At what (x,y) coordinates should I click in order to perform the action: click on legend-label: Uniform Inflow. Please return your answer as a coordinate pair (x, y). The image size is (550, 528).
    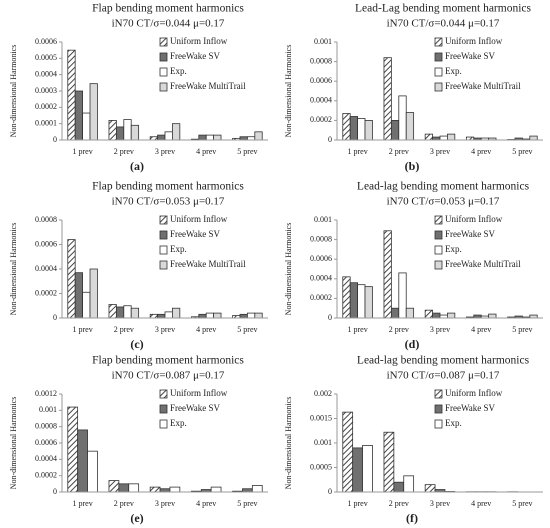
    Looking at the image, I should click on (474, 219).